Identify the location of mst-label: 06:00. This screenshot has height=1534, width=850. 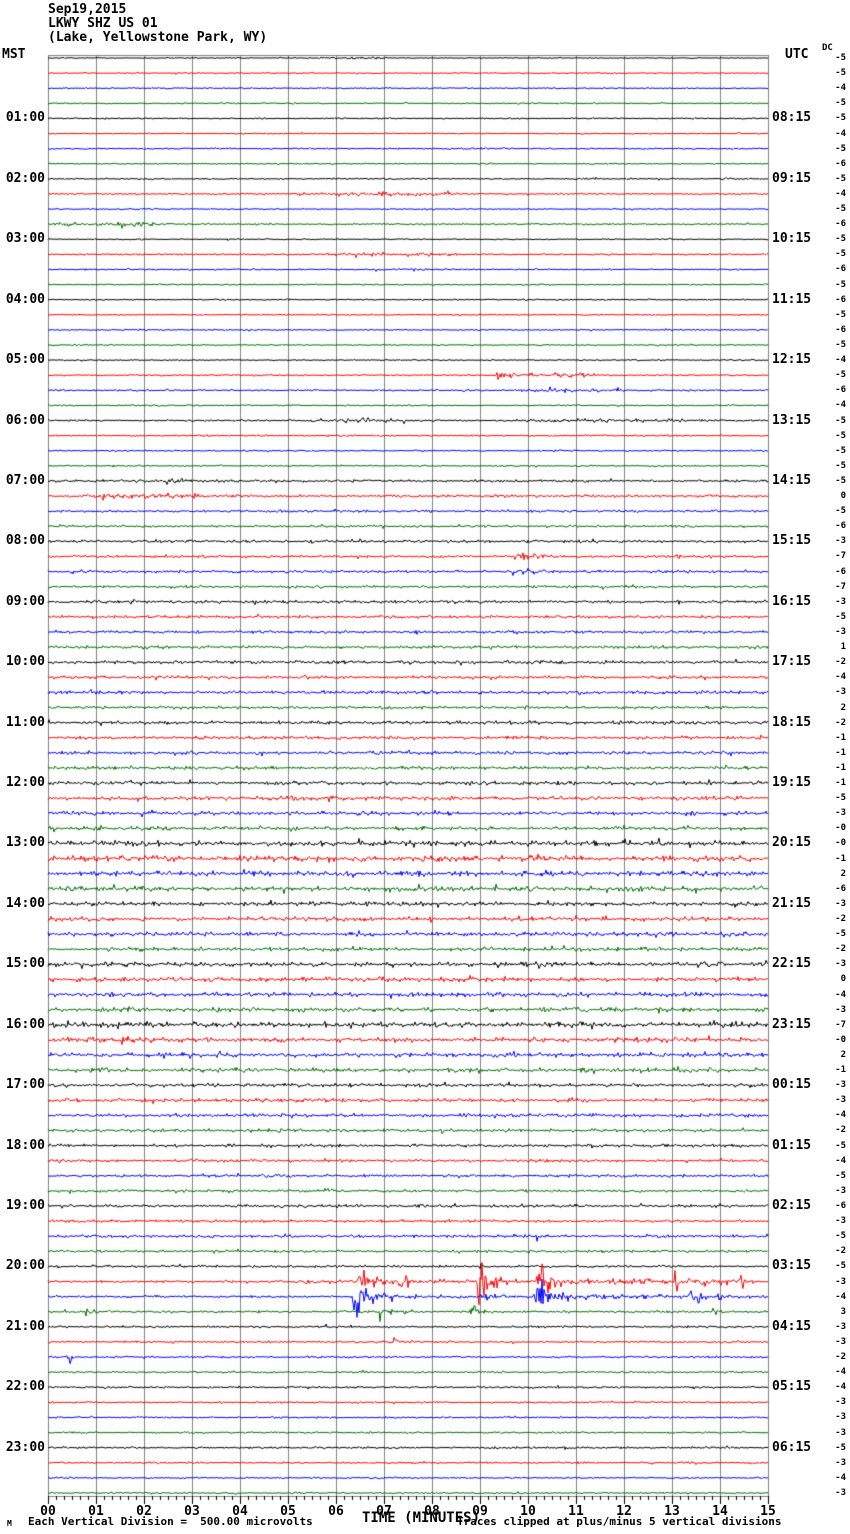
(25, 420).